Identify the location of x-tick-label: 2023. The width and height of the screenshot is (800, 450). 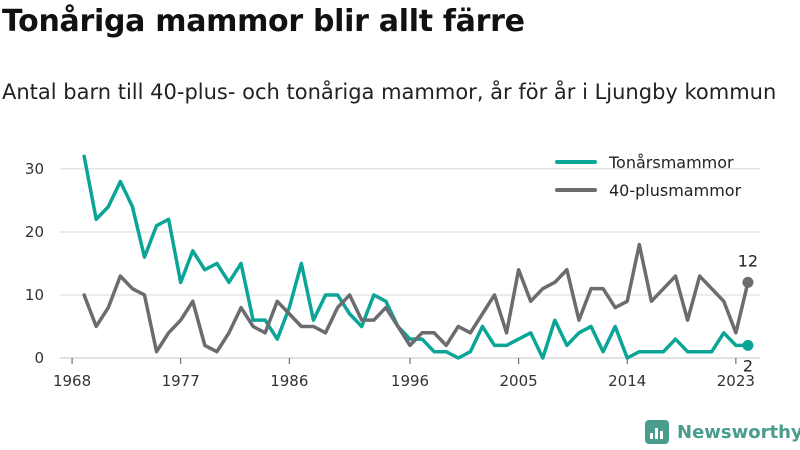
(736, 381).